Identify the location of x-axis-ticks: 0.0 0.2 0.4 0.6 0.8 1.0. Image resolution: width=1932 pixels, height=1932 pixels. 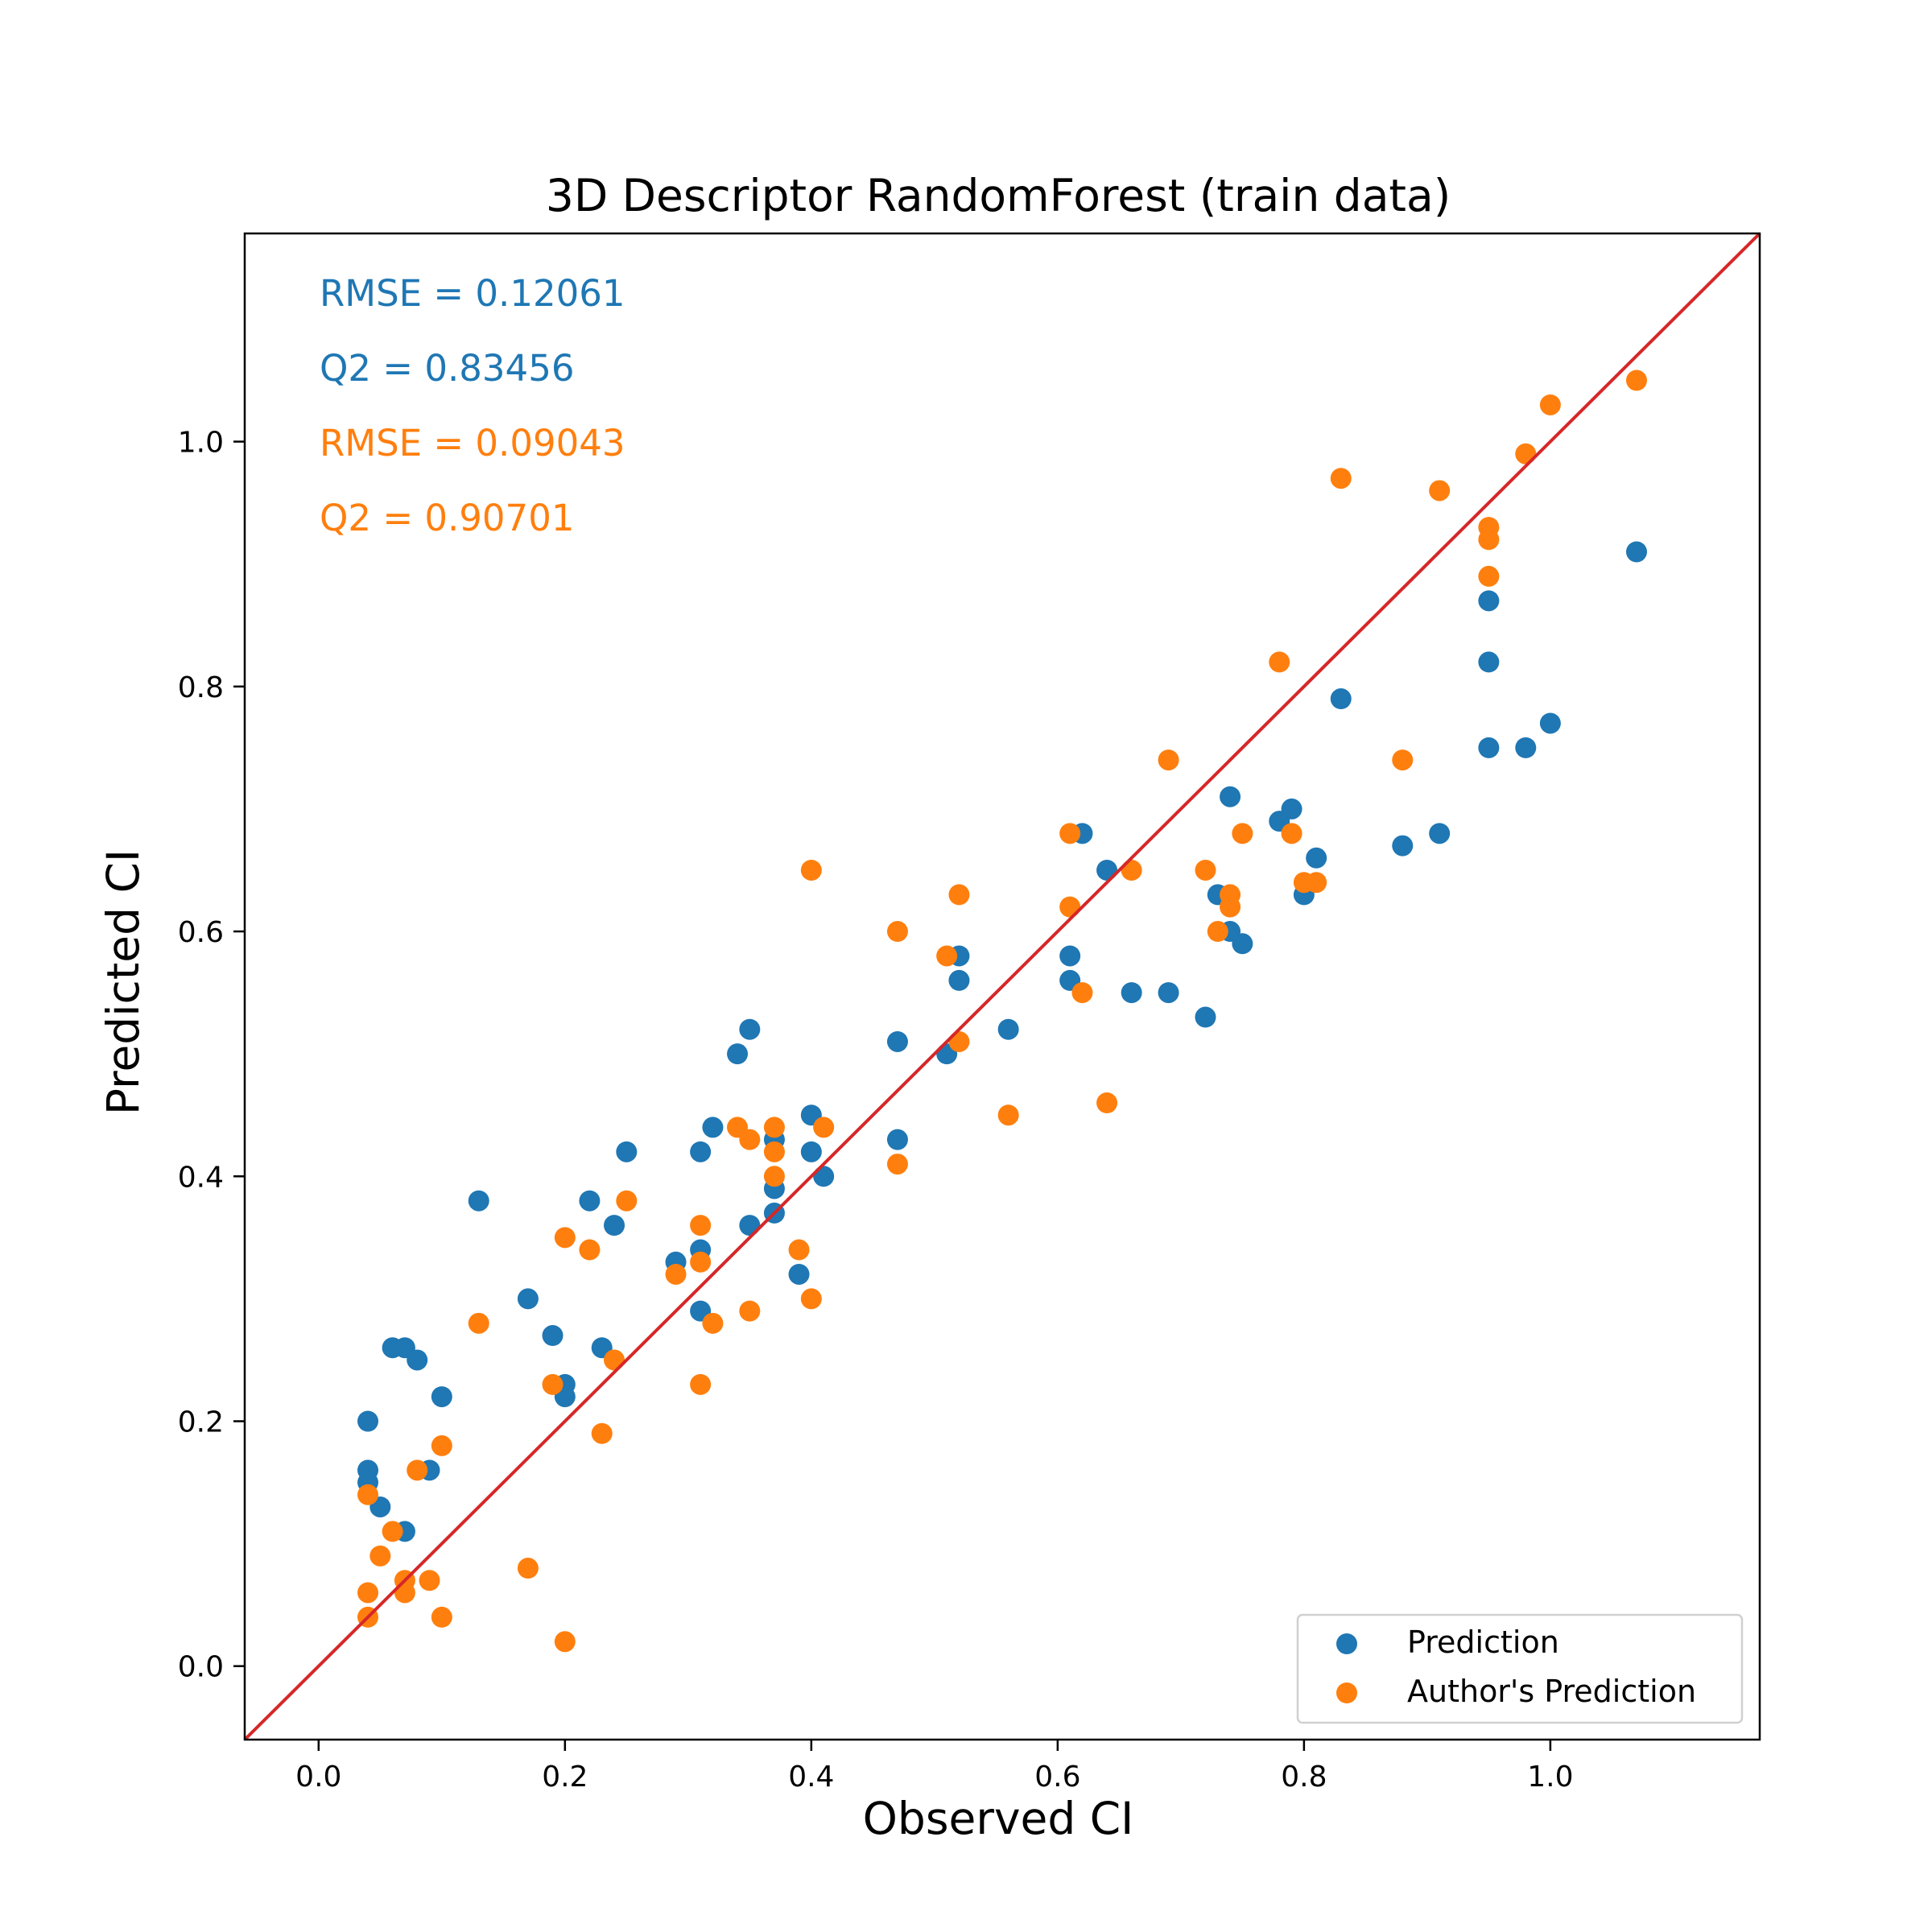
(934, 1767).